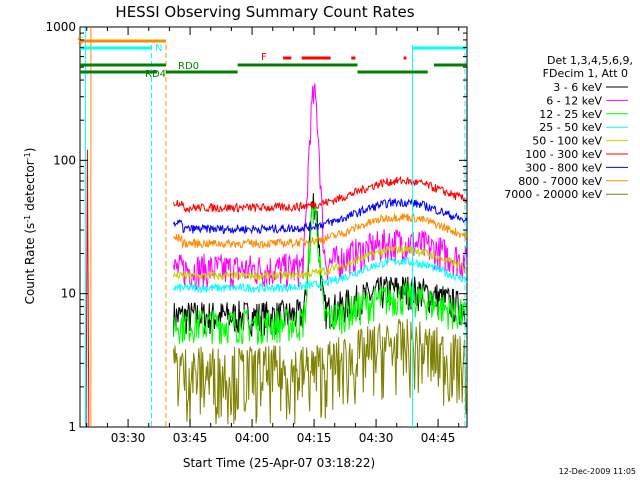  What do you see at coordinates (314, 438) in the screenshot?
I see `x-tick-label: 04:15` at bounding box center [314, 438].